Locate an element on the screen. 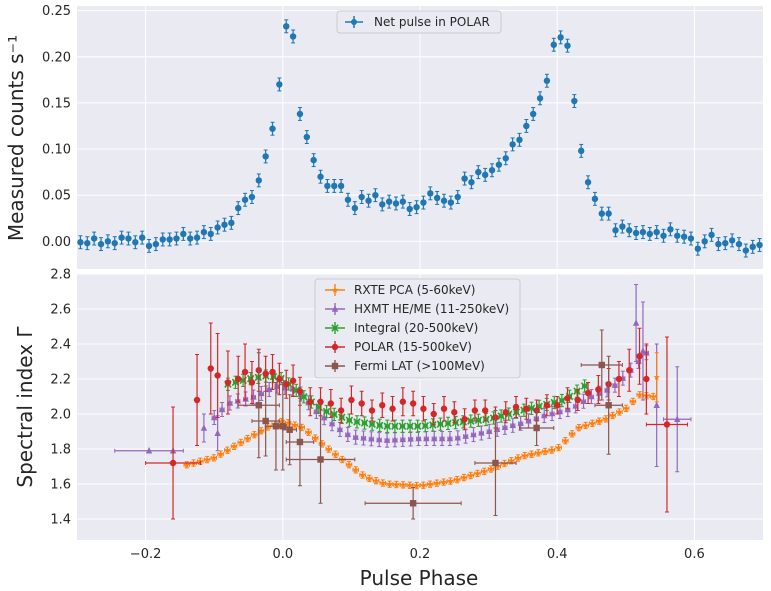 The width and height of the screenshot is (771, 591). top-ytick-label: 0.10 is located at coordinates (56, 150).